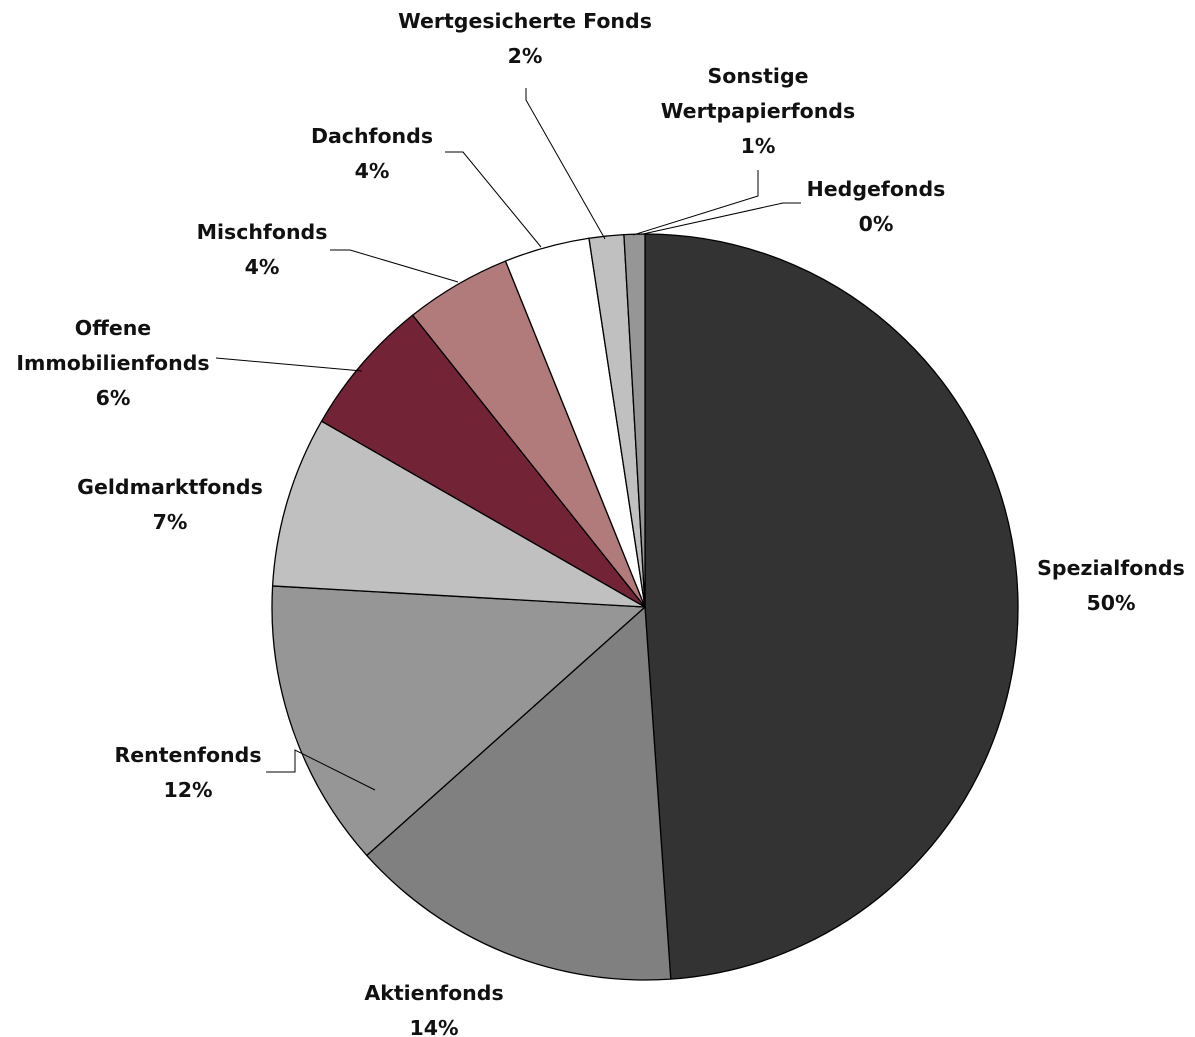  What do you see at coordinates (170, 522) in the screenshot?
I see `slice-percent-label: 7%` at bounding box center [170, 522].